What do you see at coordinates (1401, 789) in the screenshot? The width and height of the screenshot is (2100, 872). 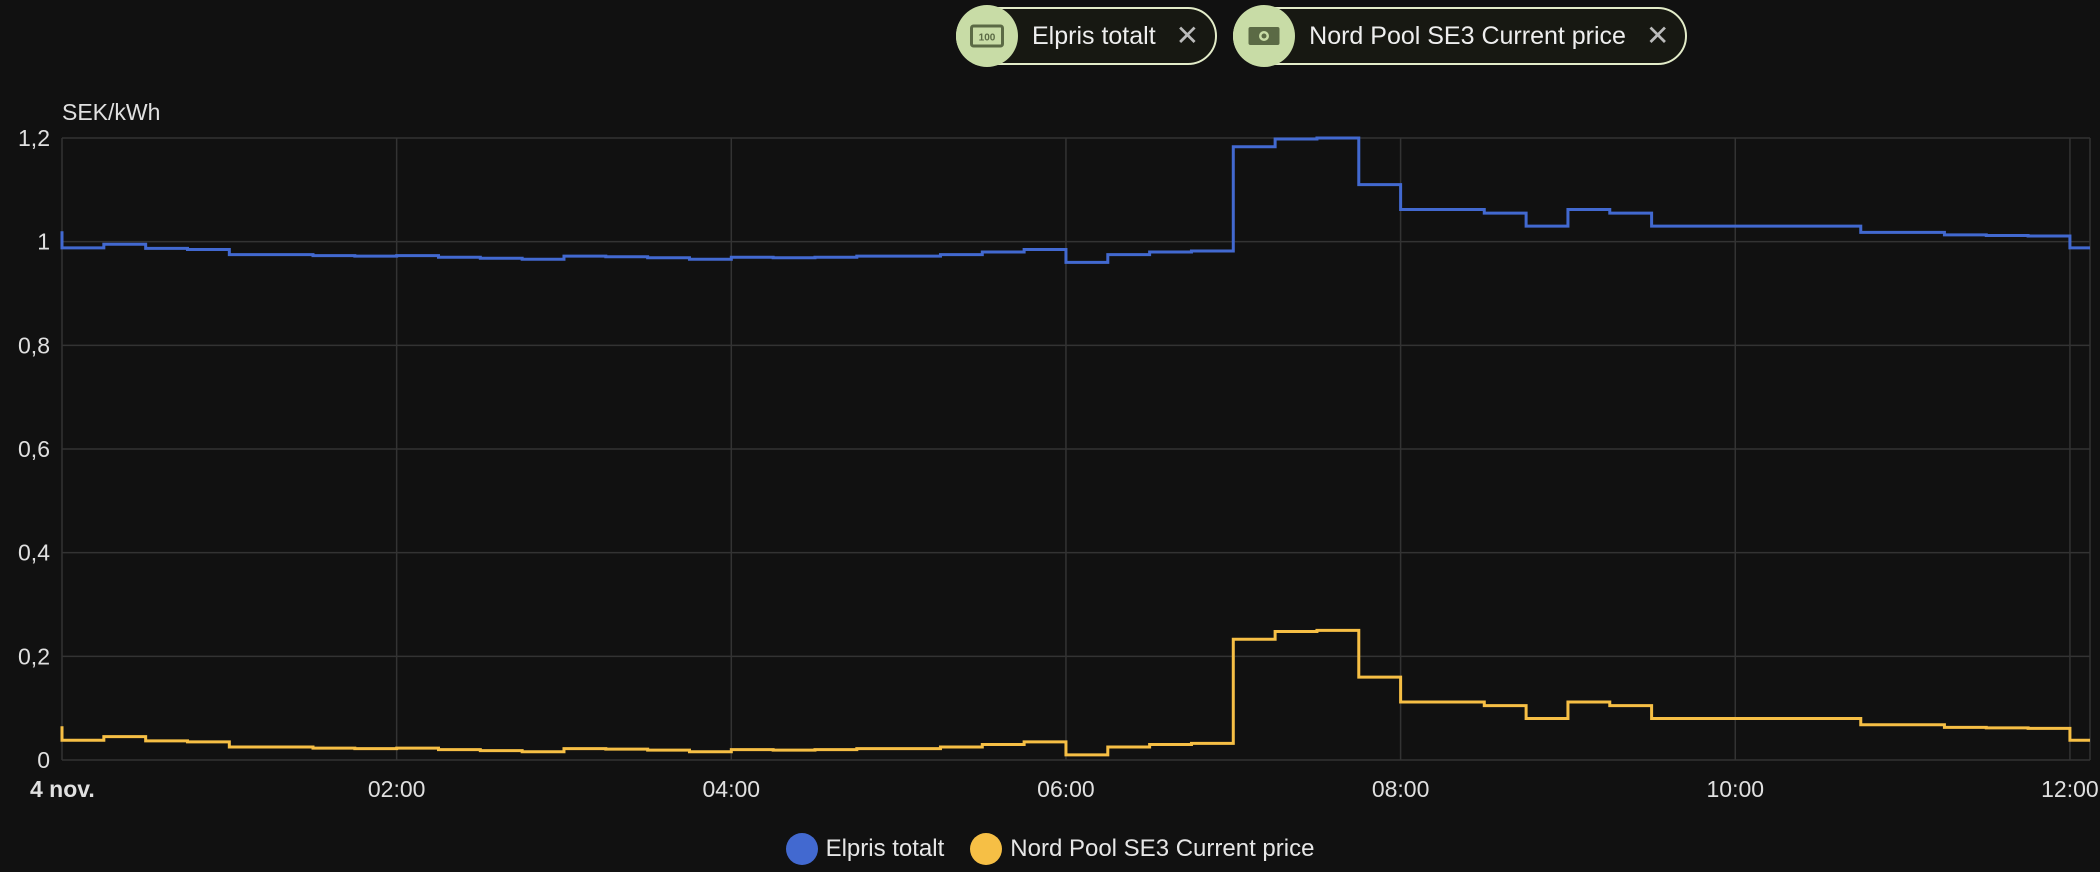 I see `x-tick-label: 08:00` at bounding box center [1401, 789].